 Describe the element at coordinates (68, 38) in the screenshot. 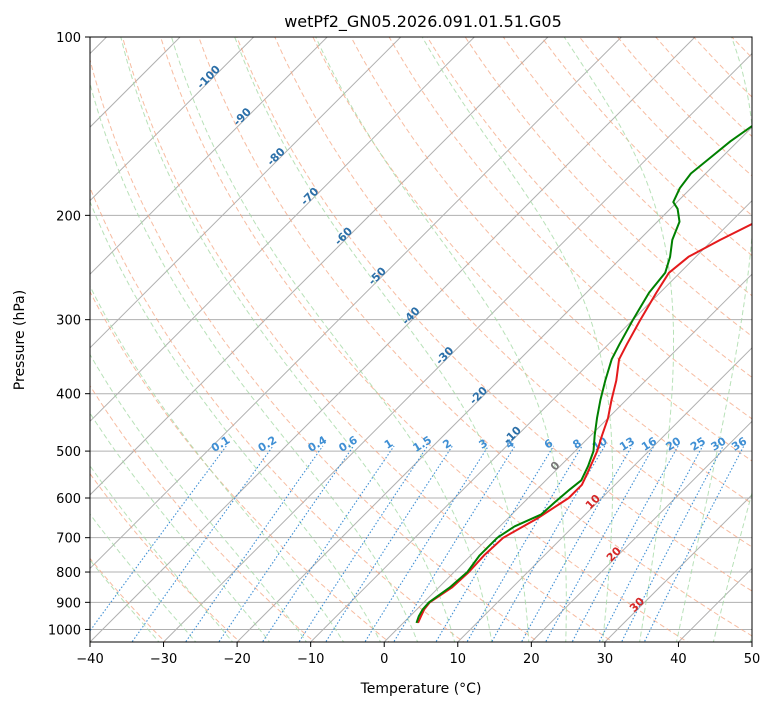

I see `y-tick-label: 100` at that location.